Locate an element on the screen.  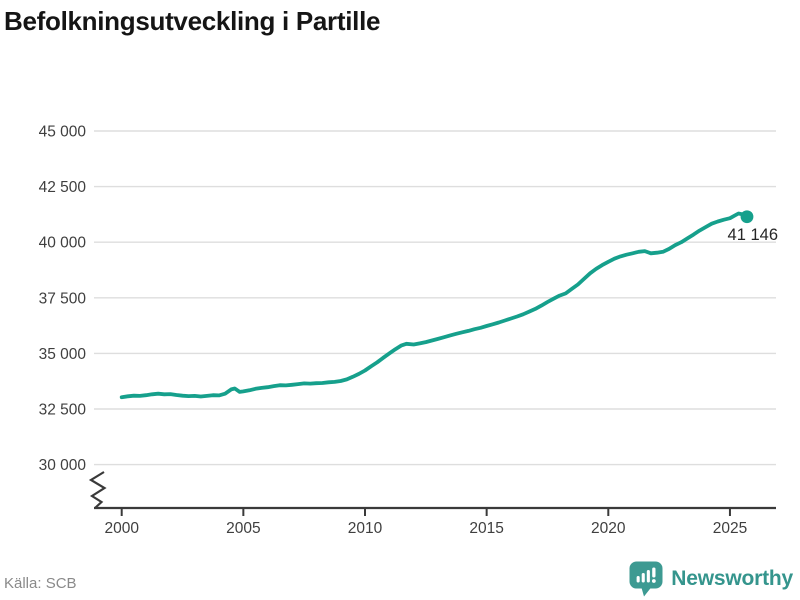
y-axis-tick-label: 45 000 is located at coordinates (63, 132).